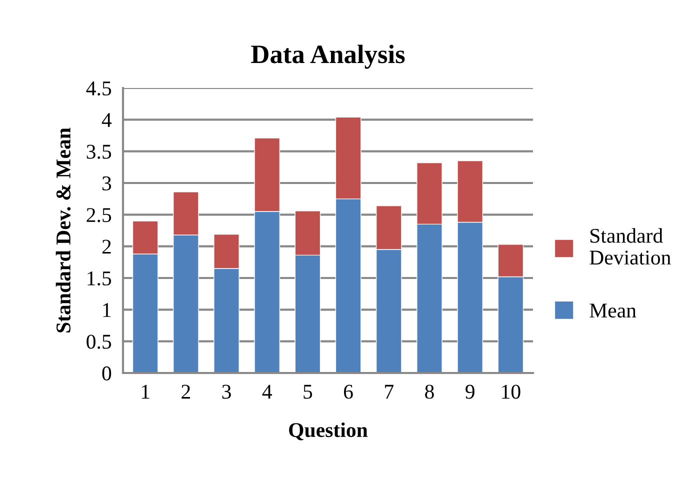 The height and width of the screenshot is (487, 675). I want to click on x-tick-label: 4, so click(267, 391).